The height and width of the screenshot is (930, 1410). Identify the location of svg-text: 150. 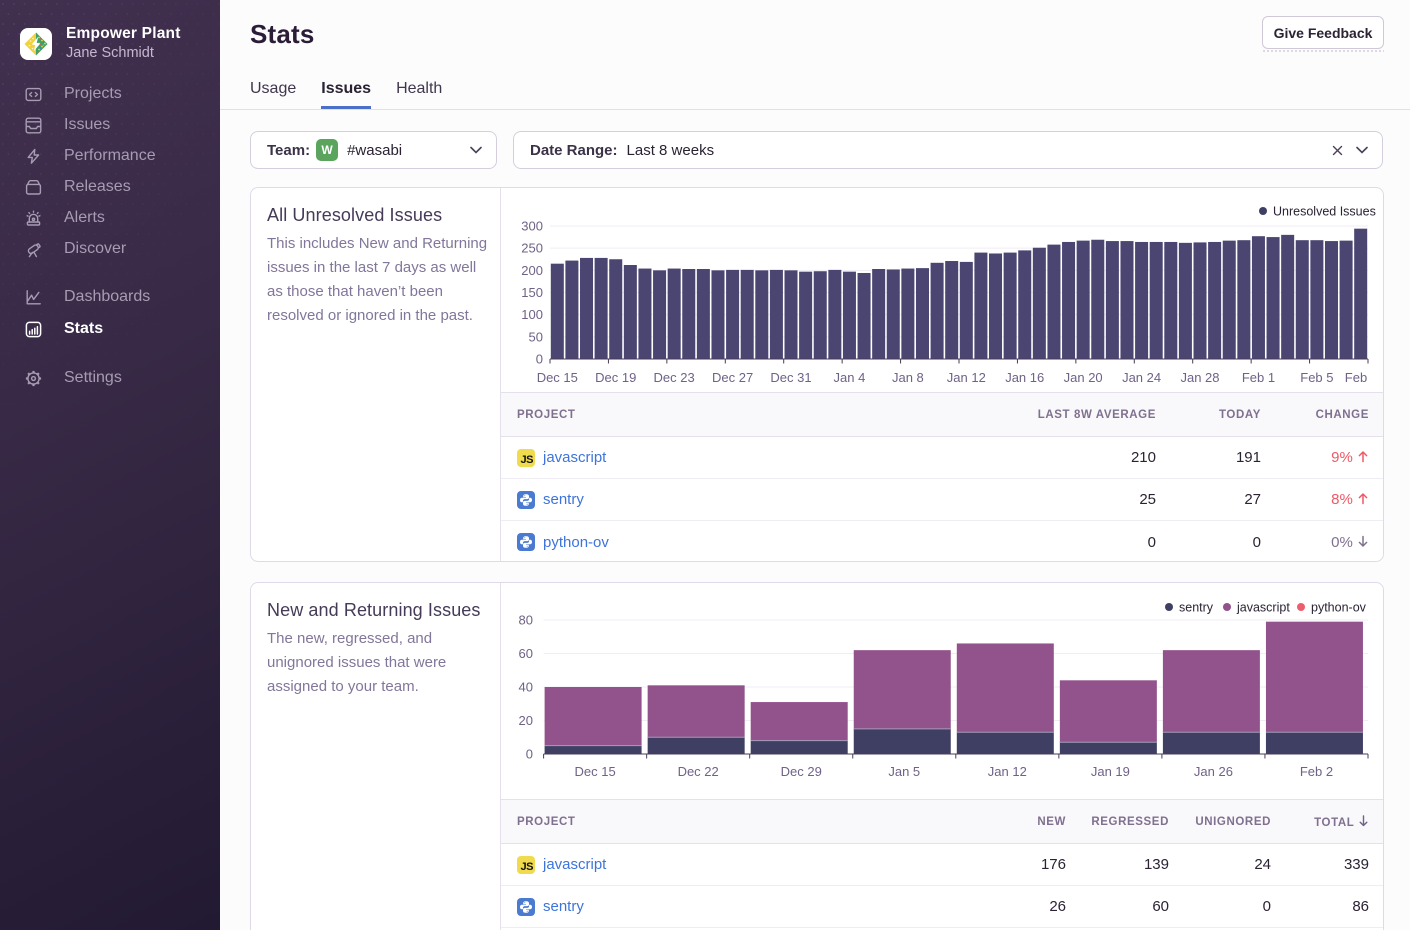
(532, 292).